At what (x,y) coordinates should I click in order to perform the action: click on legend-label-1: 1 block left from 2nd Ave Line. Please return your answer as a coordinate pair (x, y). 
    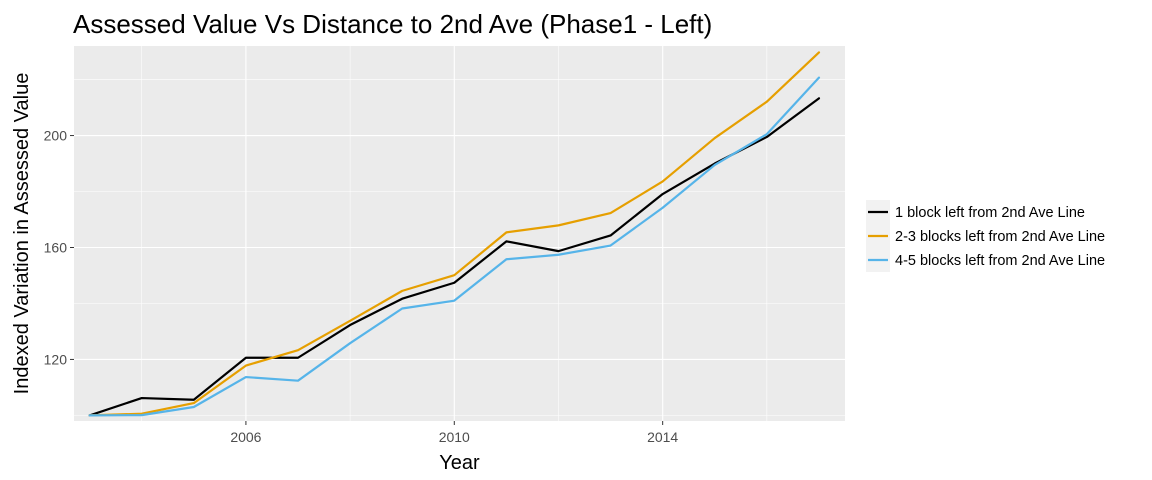
    Looking at the image, I should click on (990, 213).